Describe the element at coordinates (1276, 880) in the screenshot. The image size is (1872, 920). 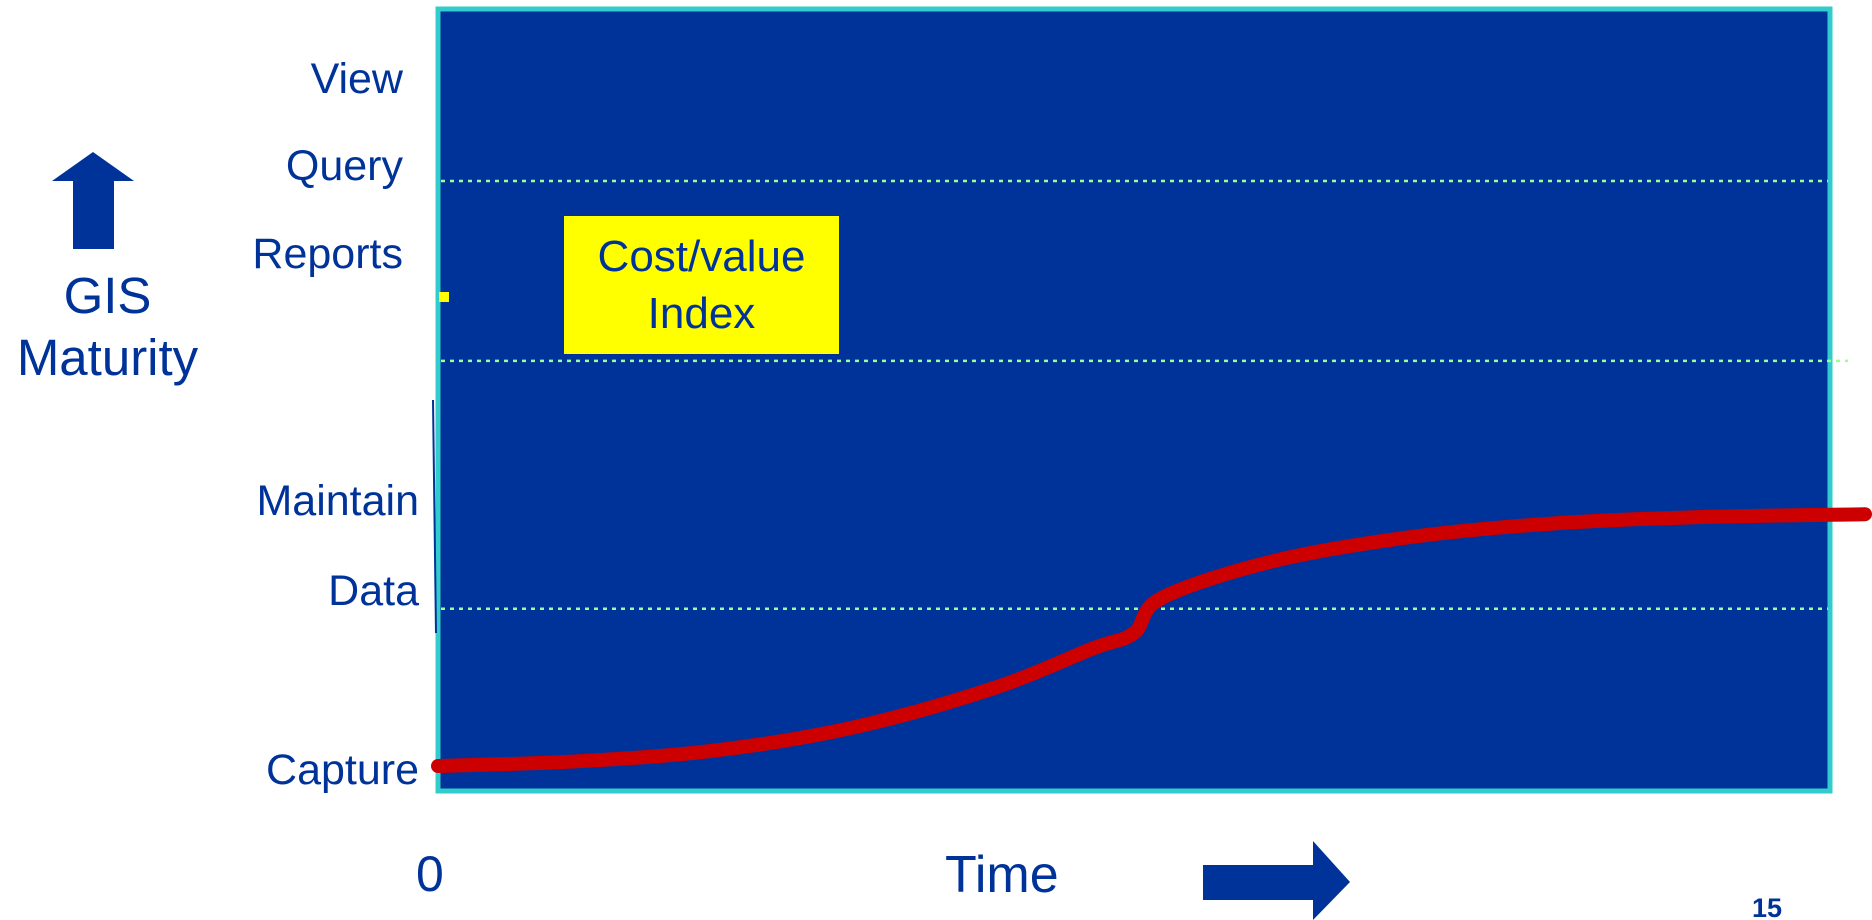
I see `right-arrow-icon` at that location.